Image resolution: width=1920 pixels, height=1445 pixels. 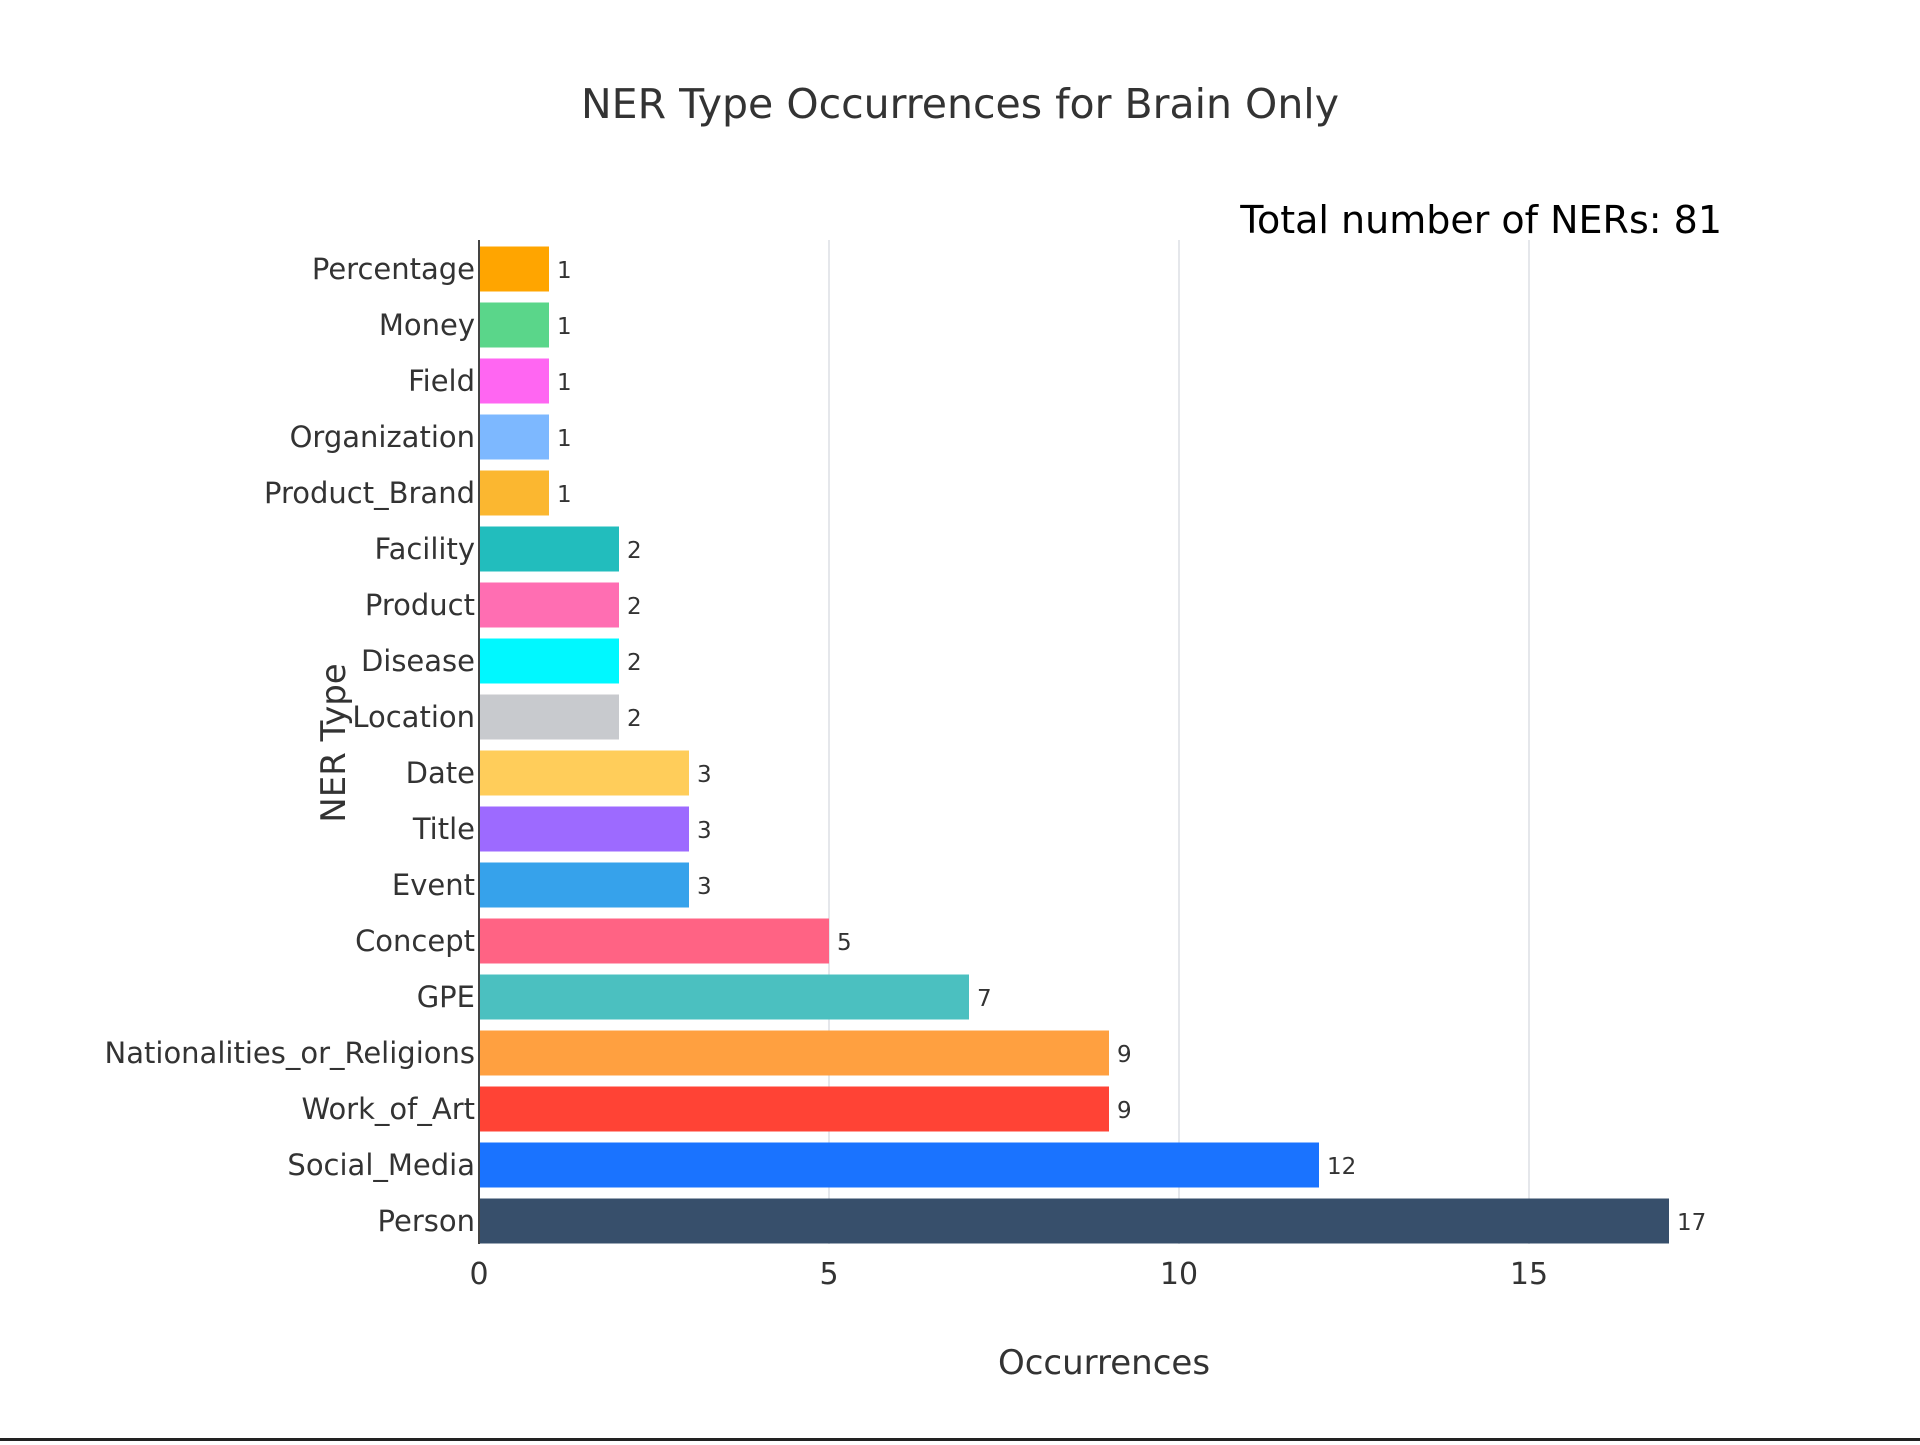 I want to click on bar-location, so click(x=549, y=717).